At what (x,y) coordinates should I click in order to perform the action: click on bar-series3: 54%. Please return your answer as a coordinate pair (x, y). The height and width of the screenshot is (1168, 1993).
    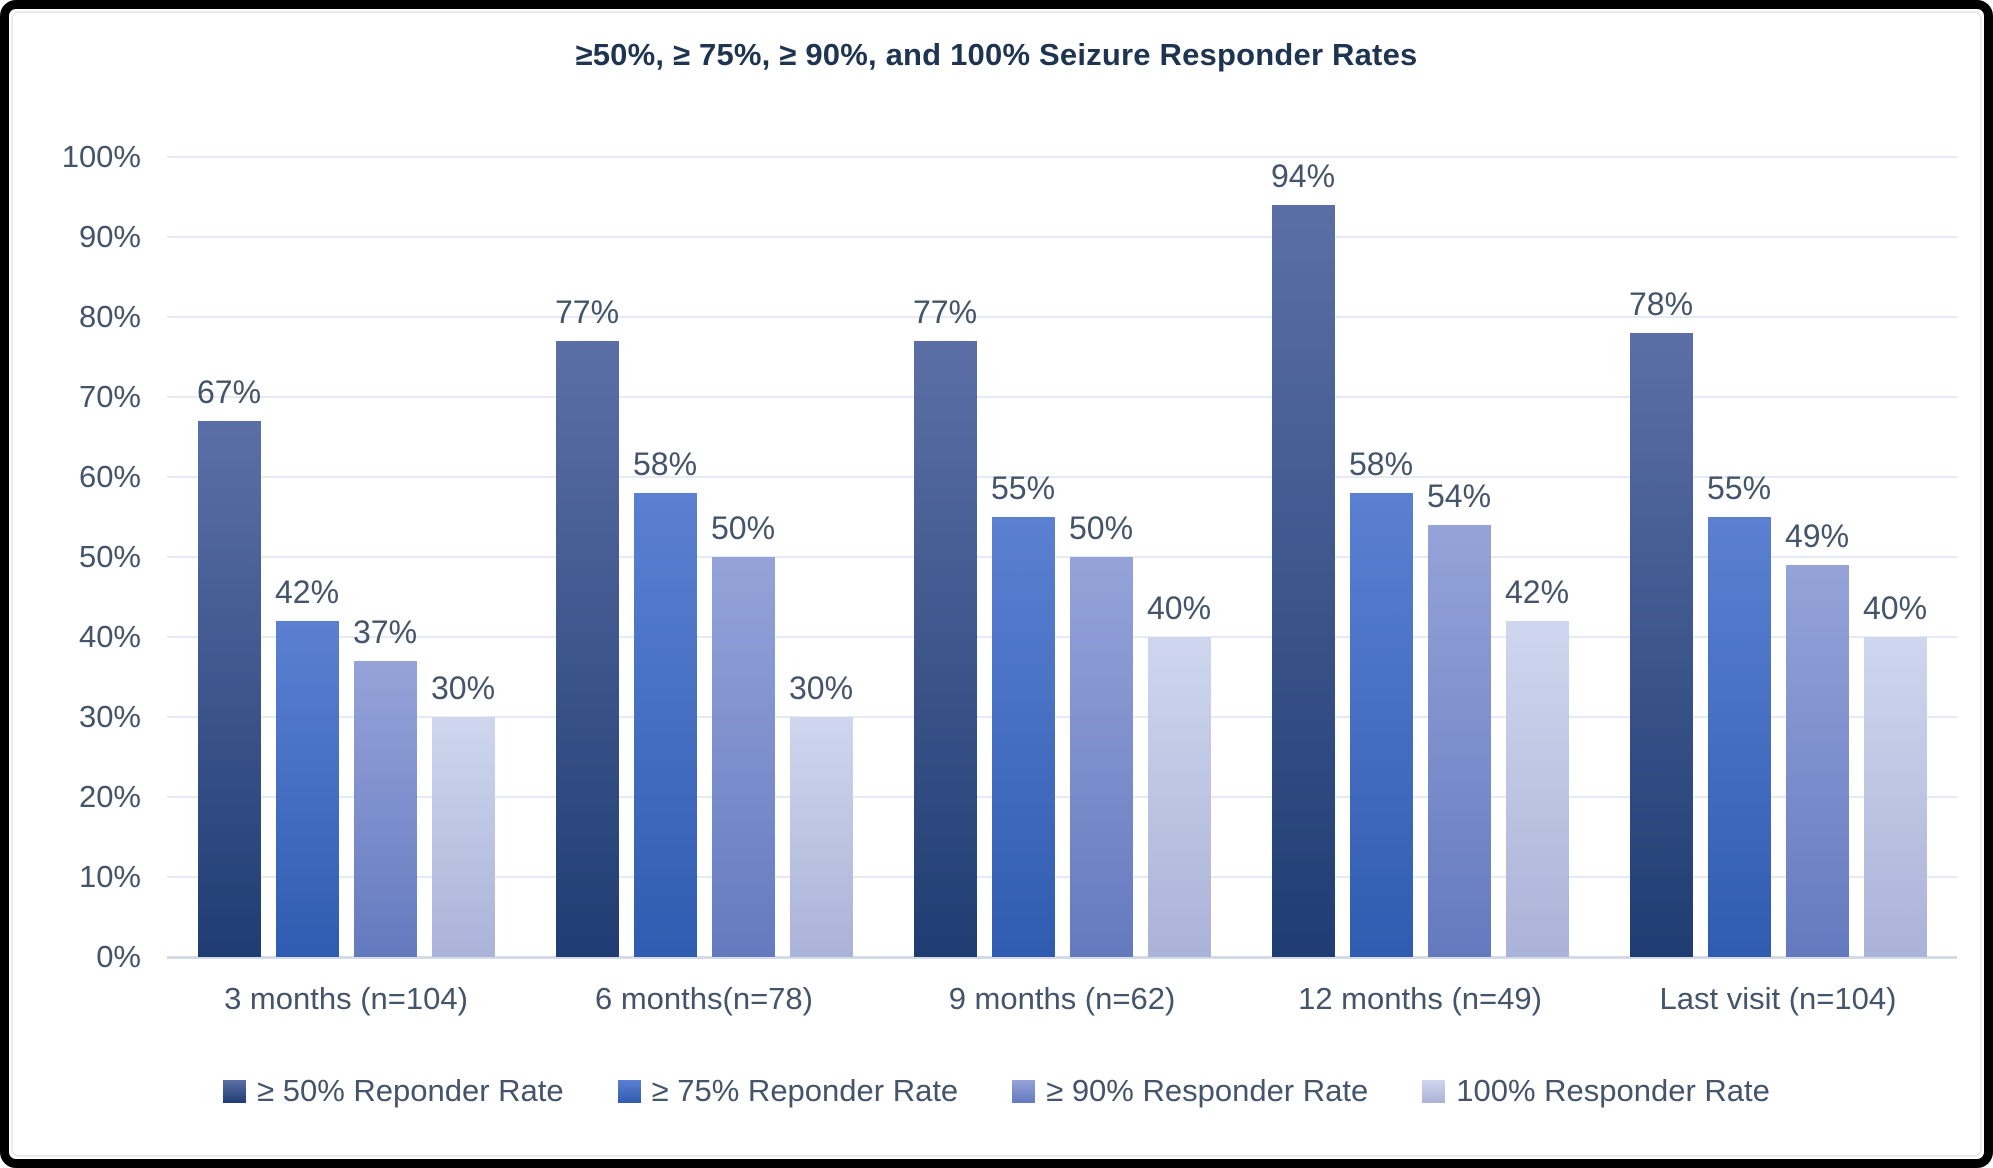
    Looking at the image, I should click on (1459, 717).